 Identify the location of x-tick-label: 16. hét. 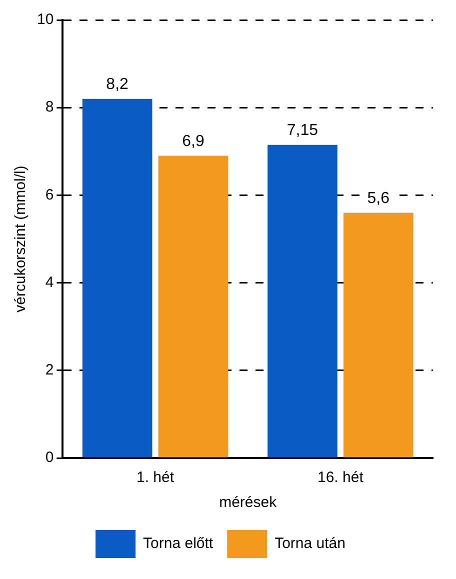
(340, 477).